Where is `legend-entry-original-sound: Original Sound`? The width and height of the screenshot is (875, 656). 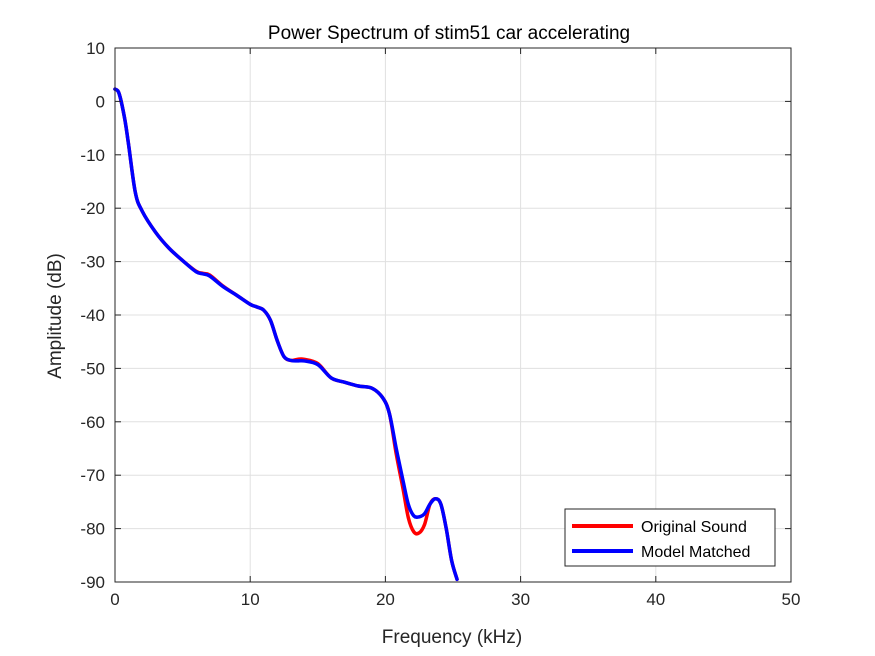
legend-entry-original-sound: Original Sound is located at coordinates (694, 527).